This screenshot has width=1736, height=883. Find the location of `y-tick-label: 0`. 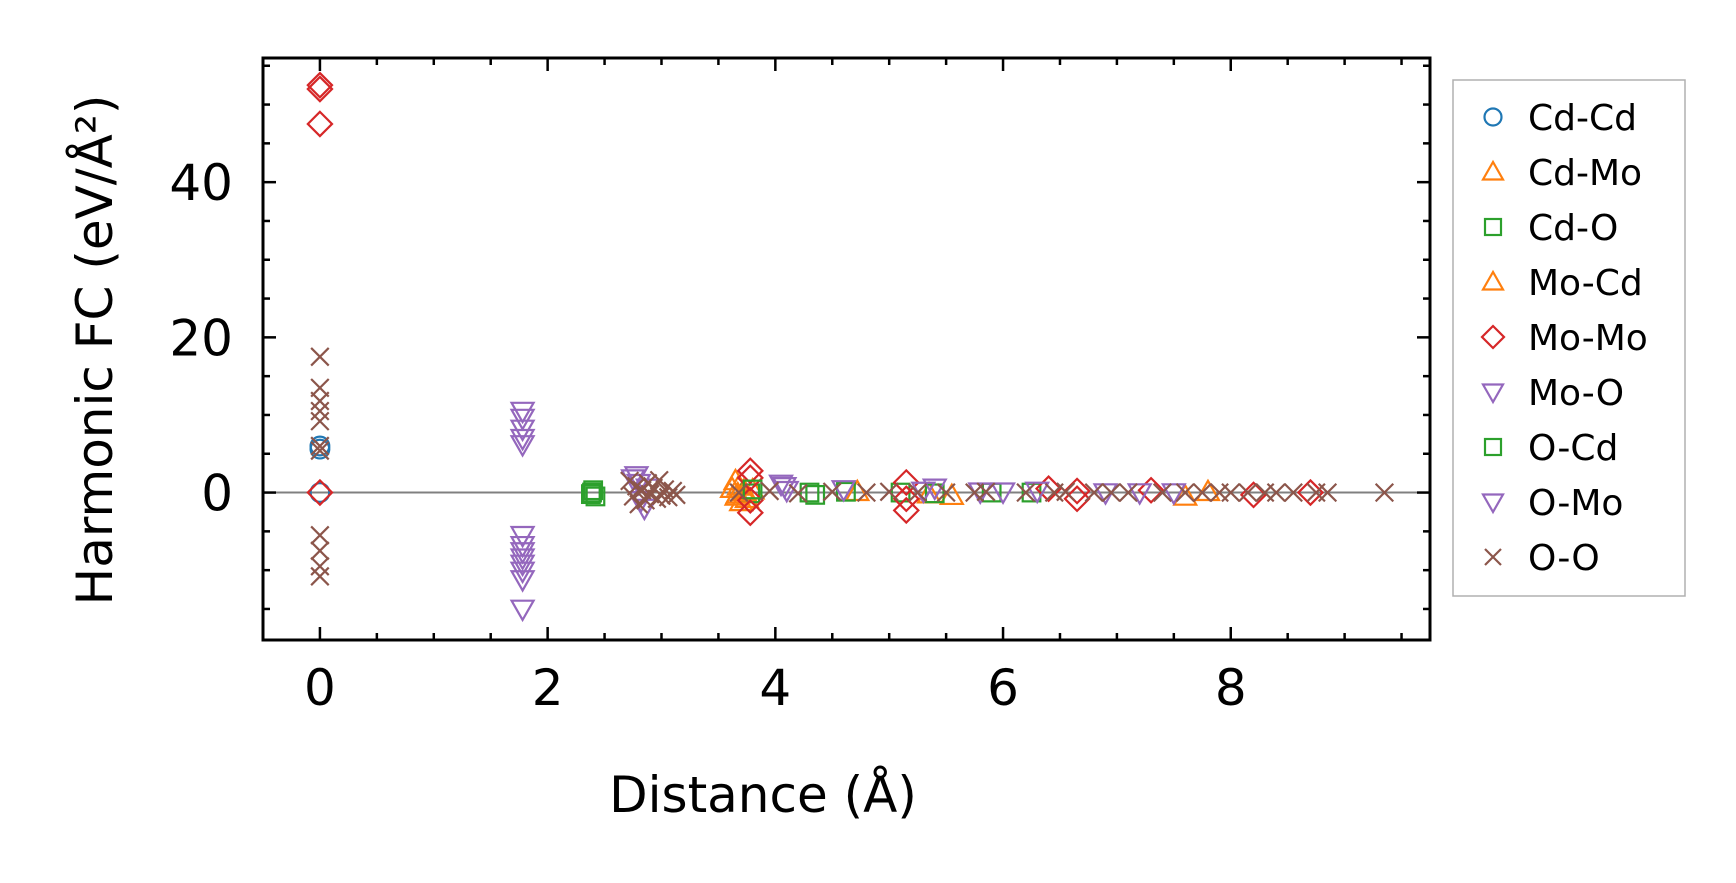

y-tick-label: 0 is located at coordinates (217, 494).